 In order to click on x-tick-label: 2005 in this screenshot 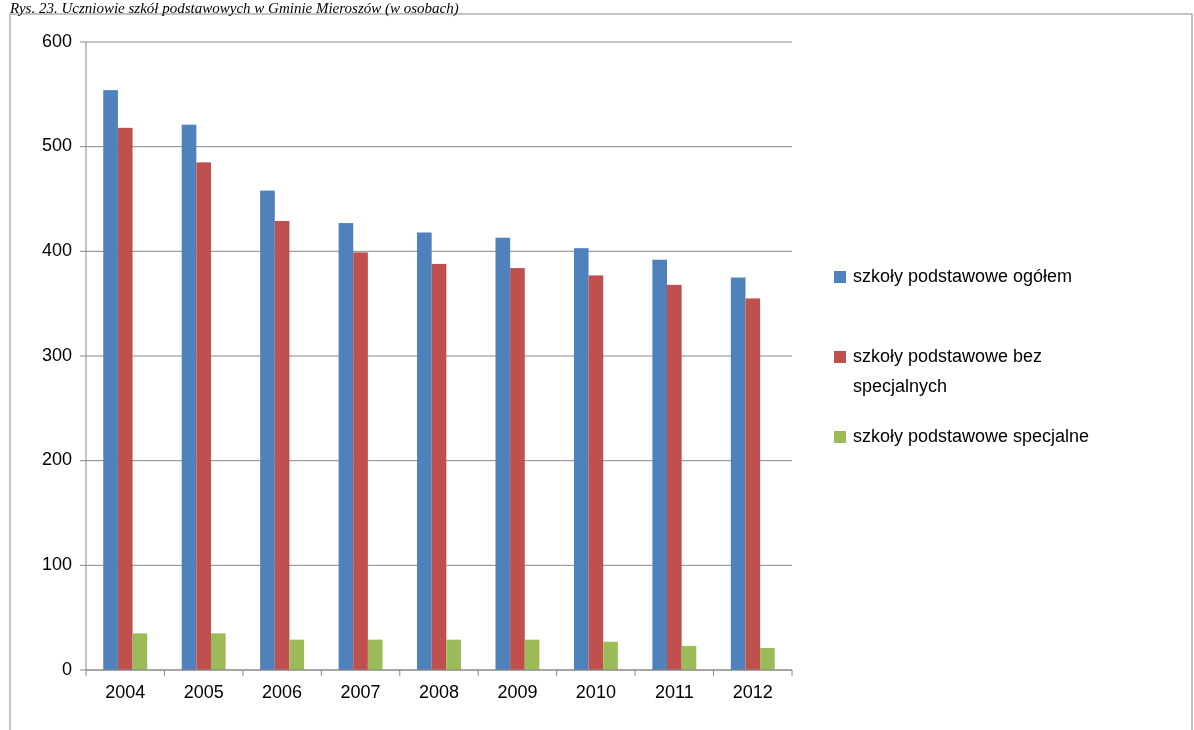, I will do `click(203, 692)`.